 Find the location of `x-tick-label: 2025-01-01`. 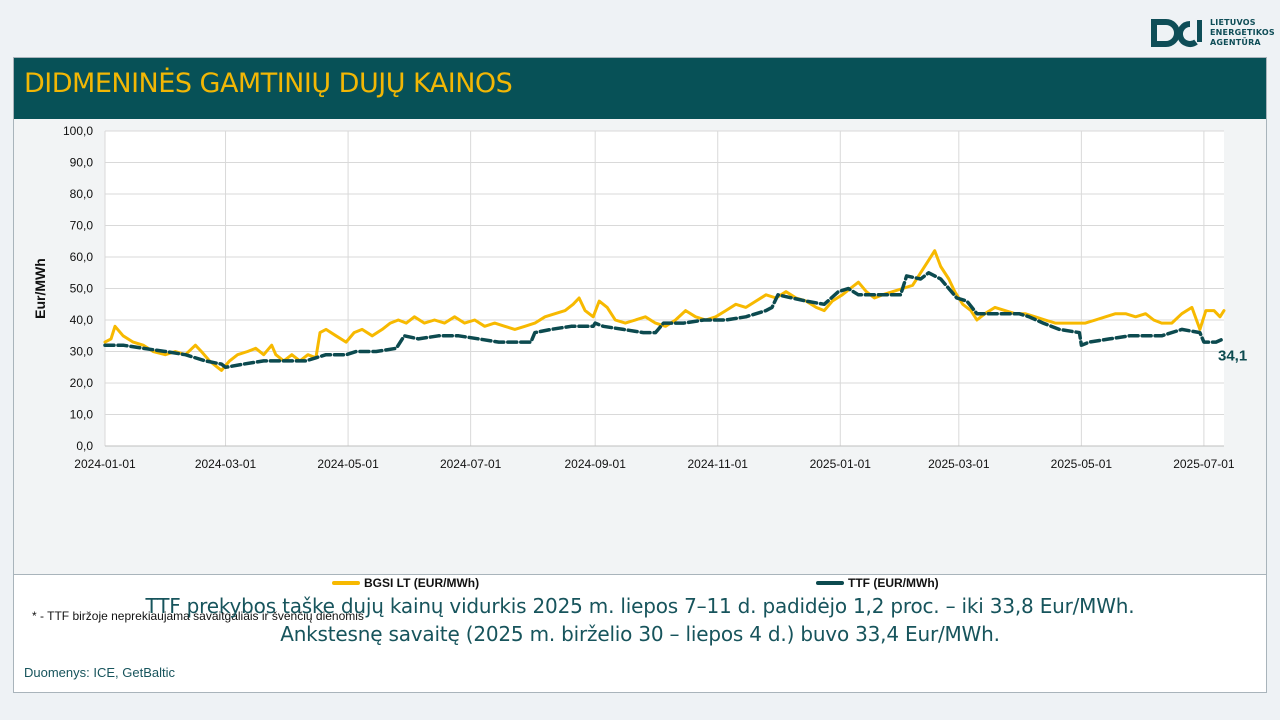

x-tick-label: 2025-01-01 is located at coordinates (841, 464).